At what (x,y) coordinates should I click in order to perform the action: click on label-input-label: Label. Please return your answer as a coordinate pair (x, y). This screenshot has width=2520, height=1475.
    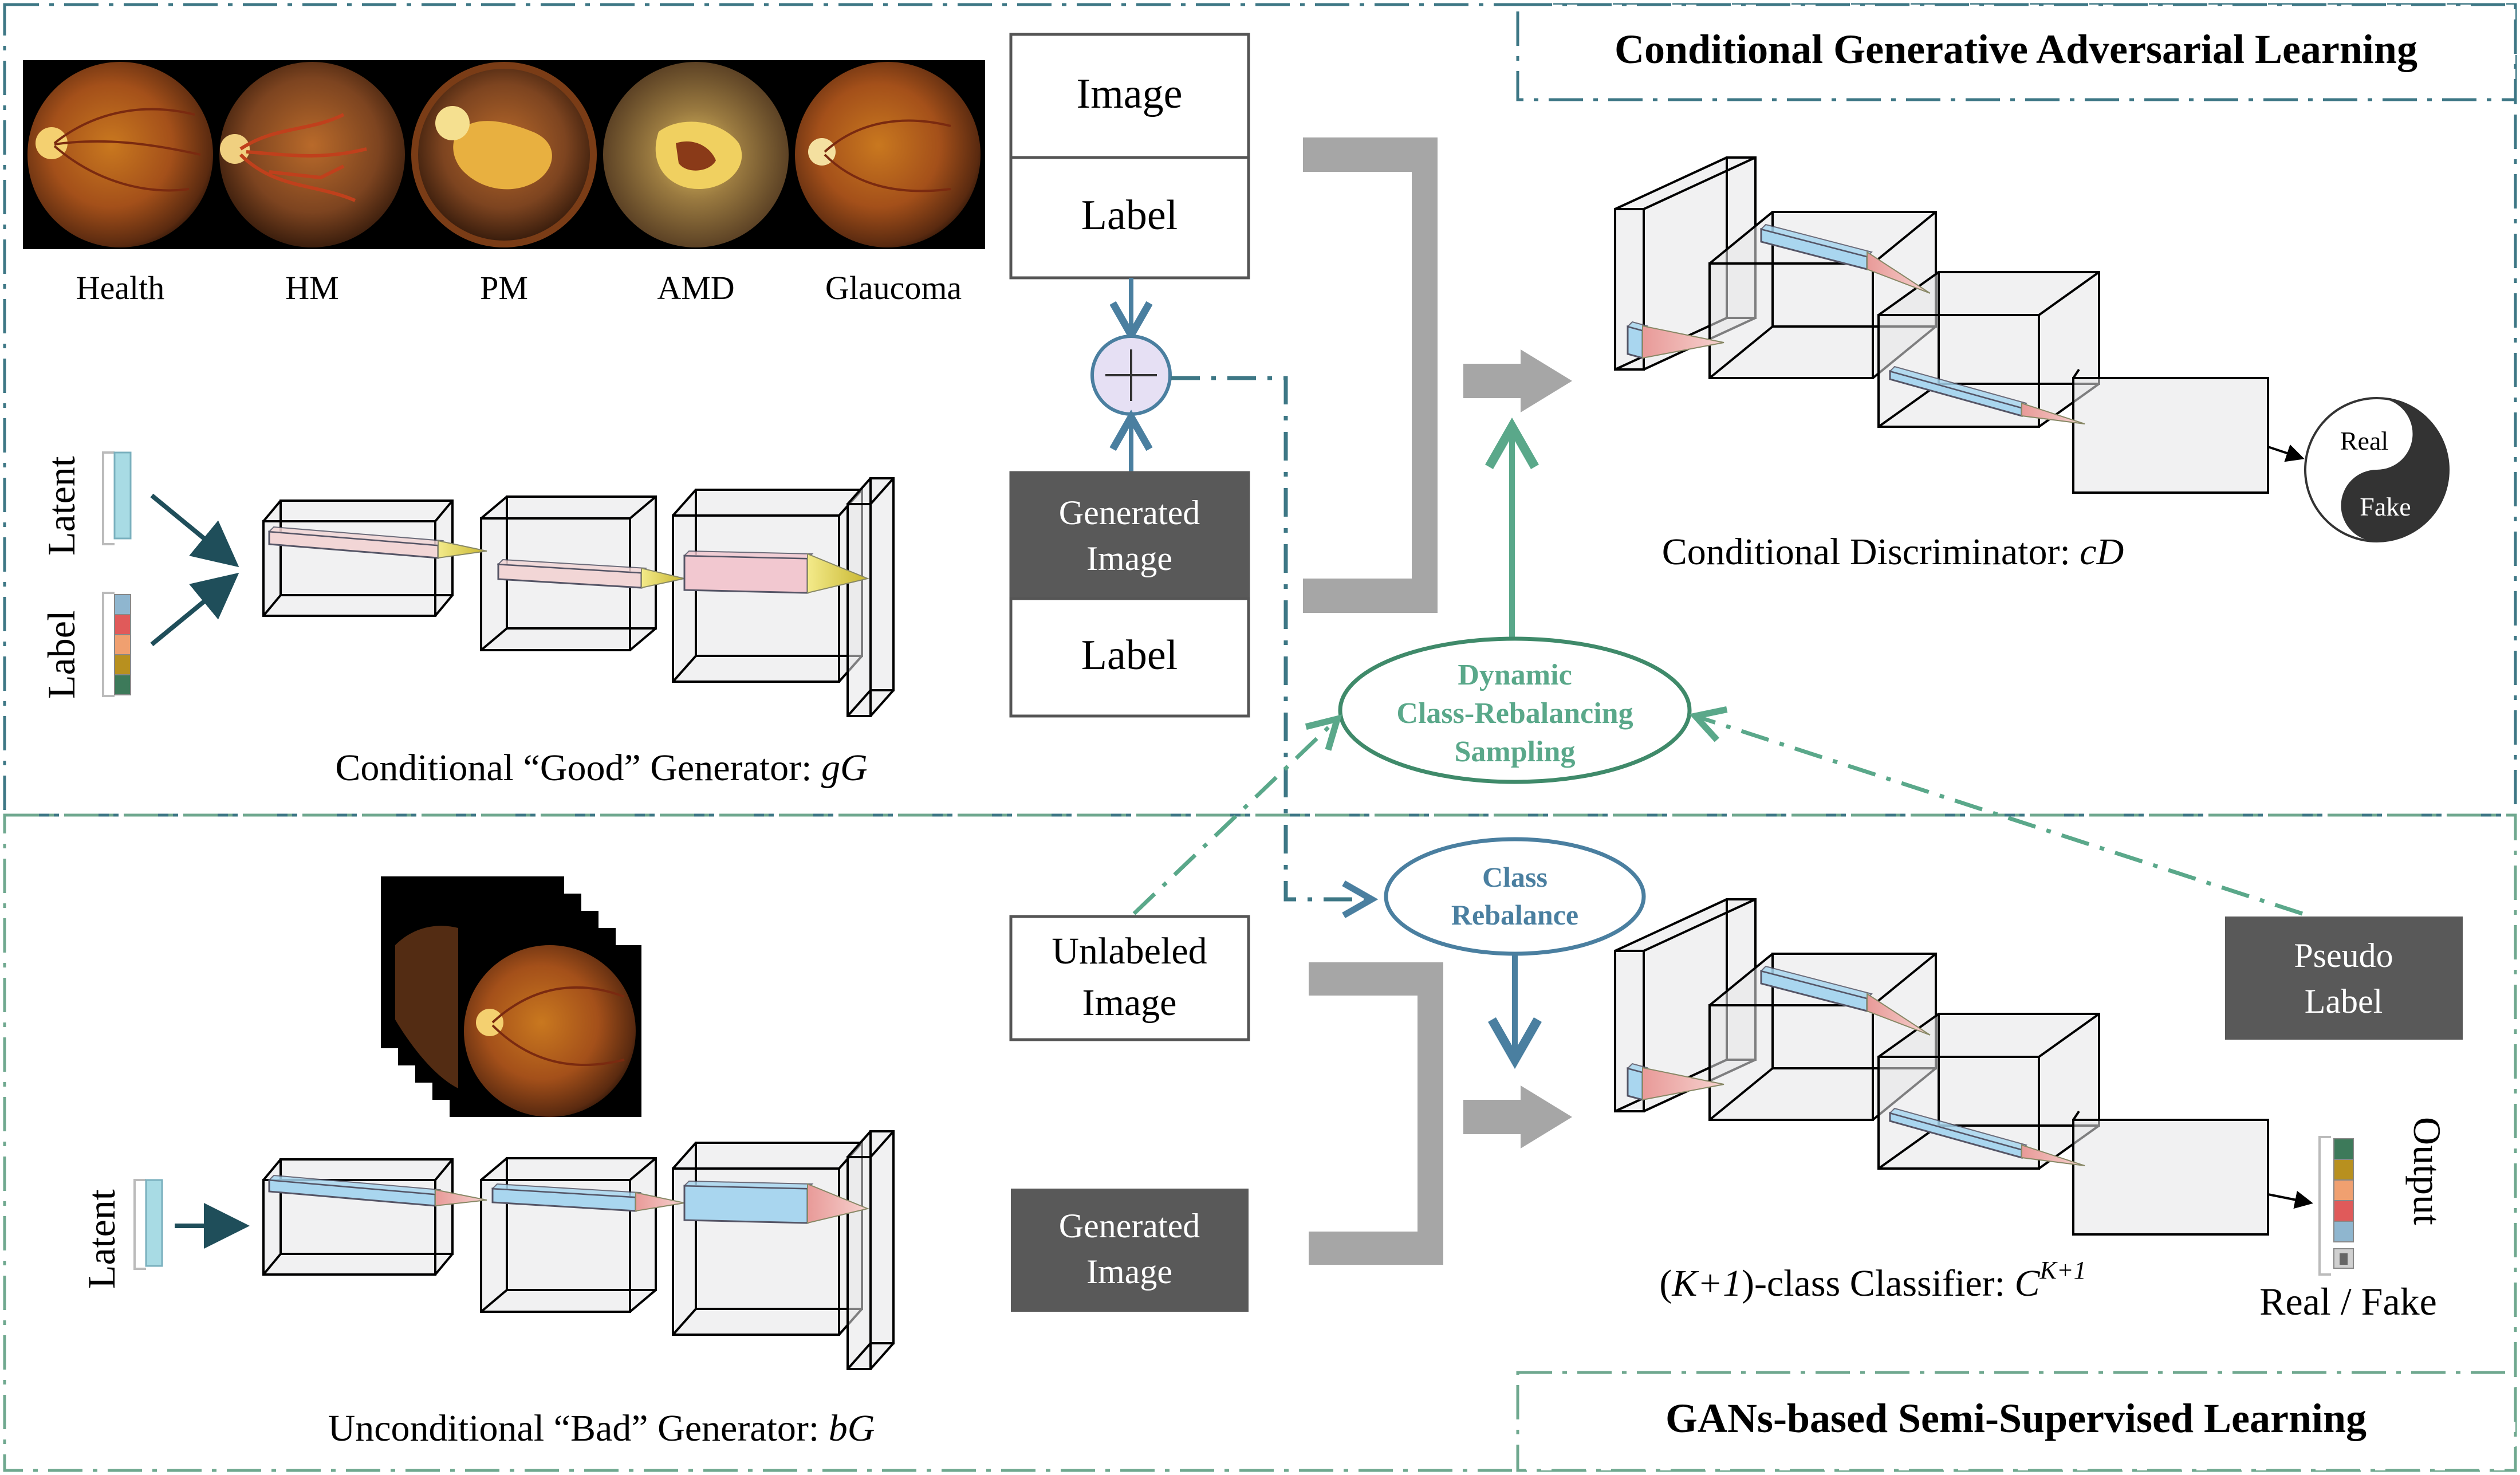
    Looking at the image, I should click on (61, 654).